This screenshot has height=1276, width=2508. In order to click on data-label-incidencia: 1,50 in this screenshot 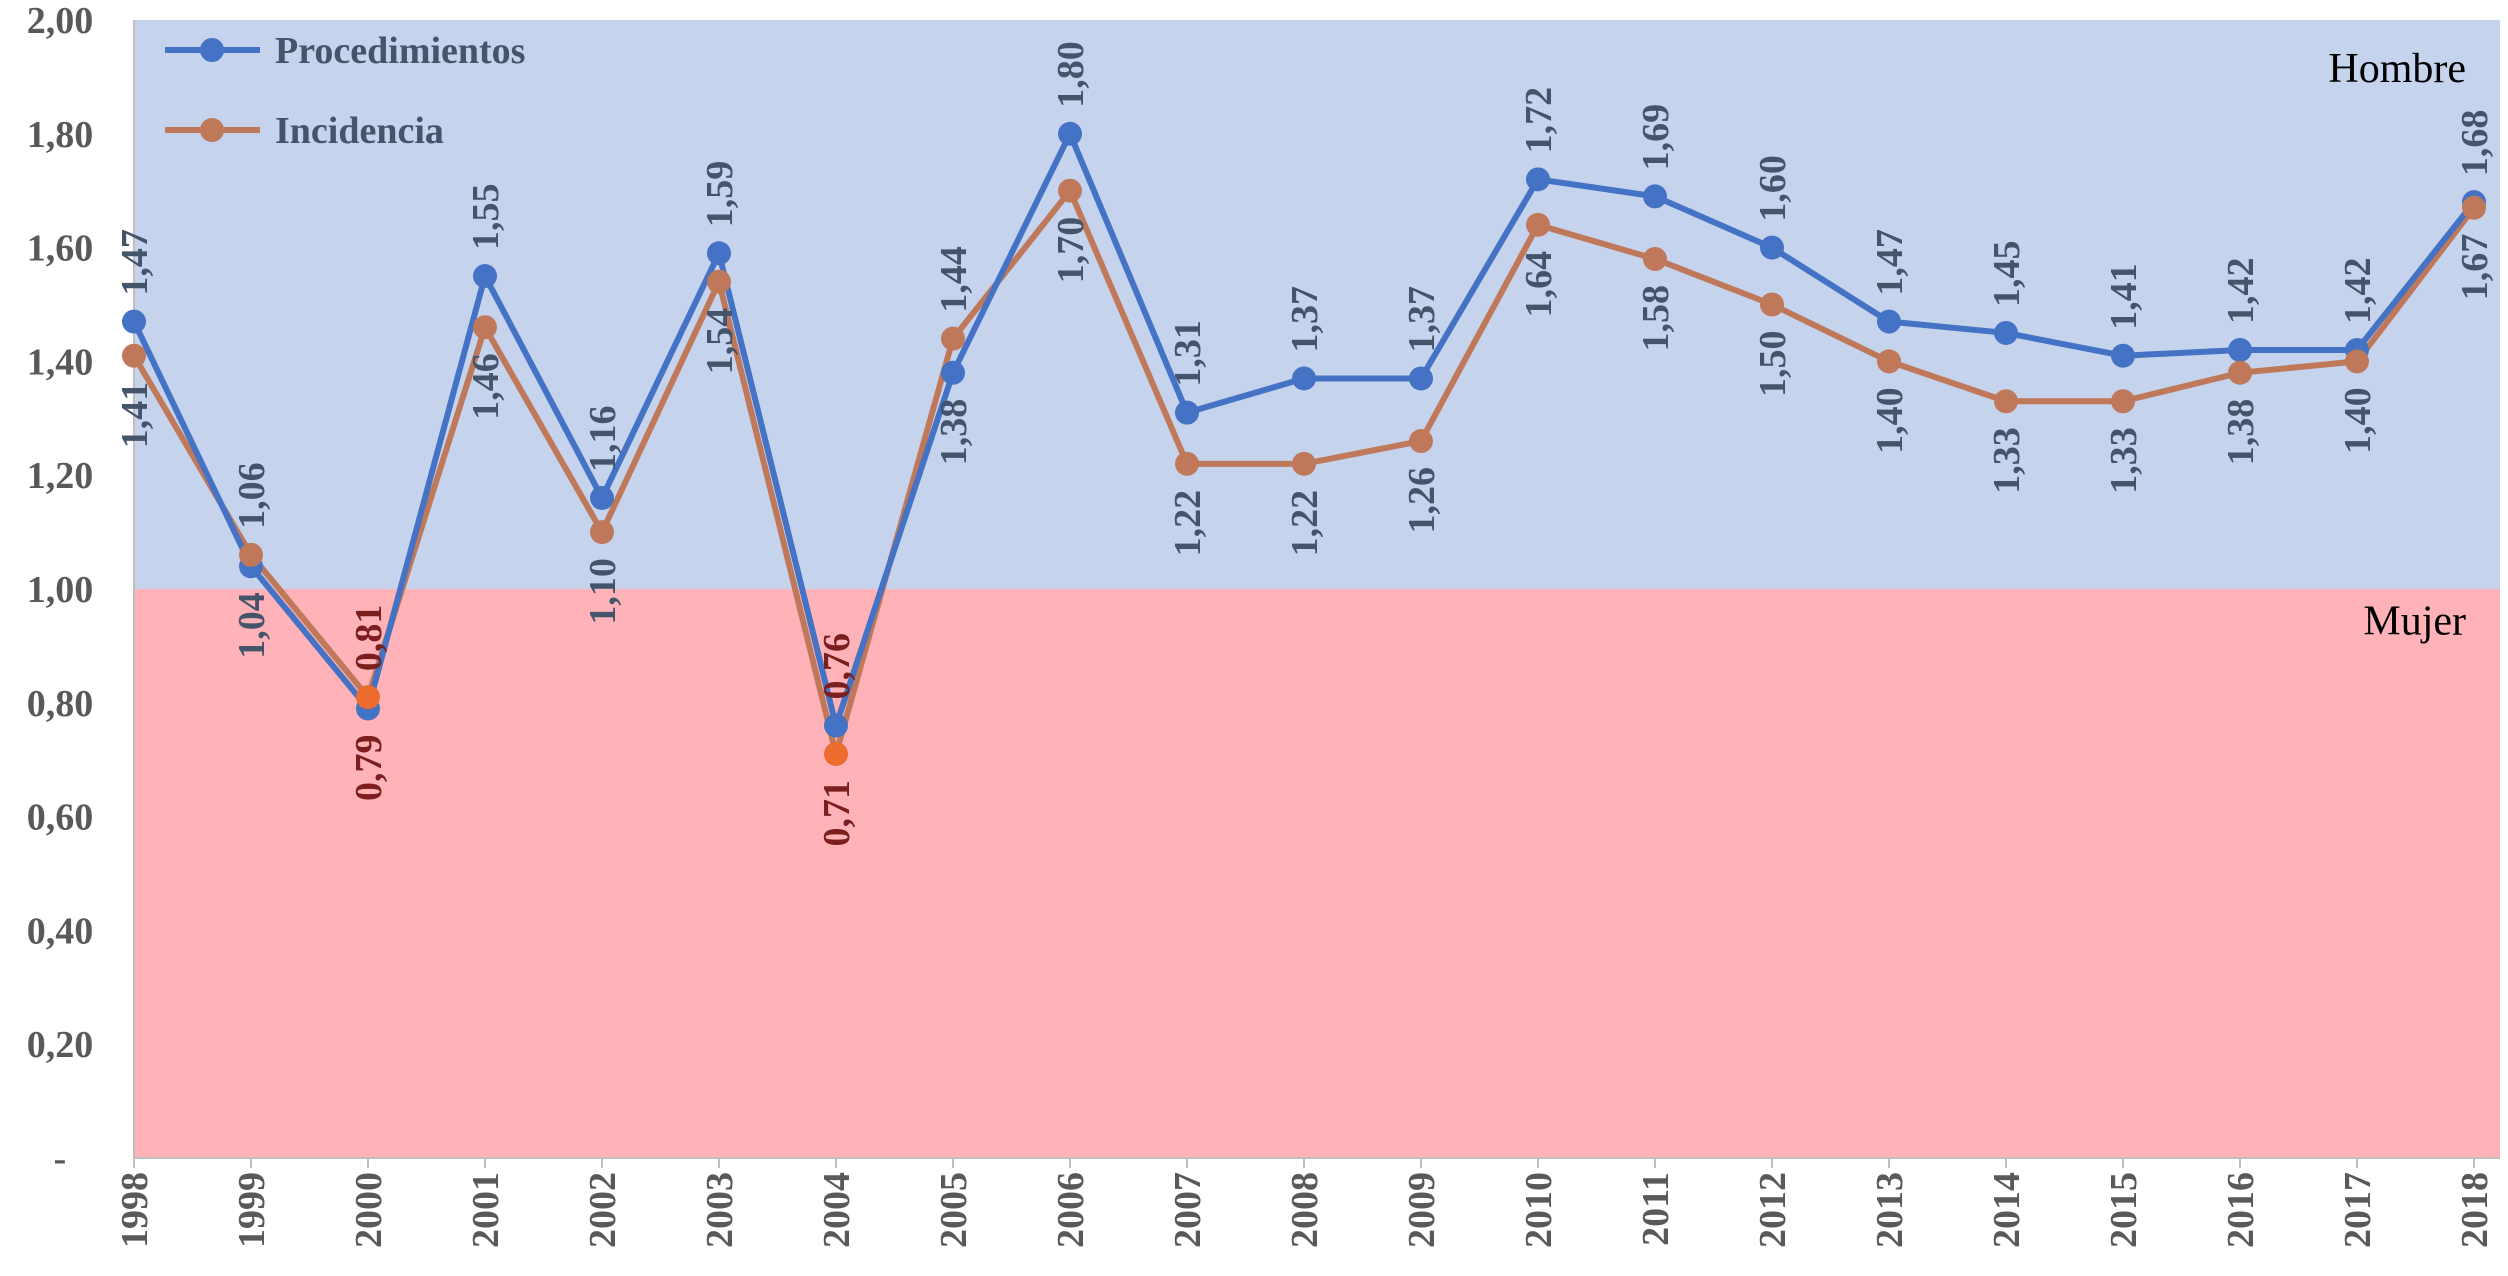, I will do `click(1773, 364)`.